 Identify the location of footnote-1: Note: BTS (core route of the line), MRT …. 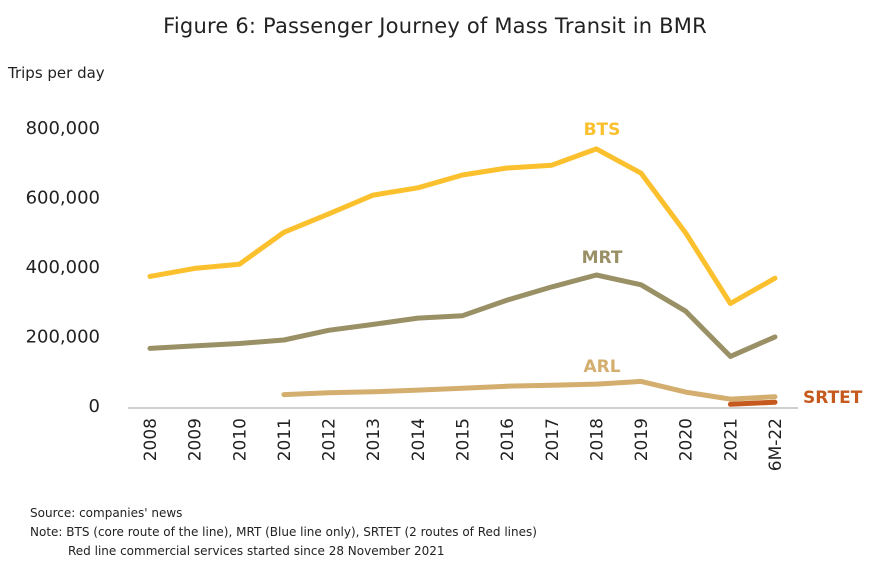
(283, 532).